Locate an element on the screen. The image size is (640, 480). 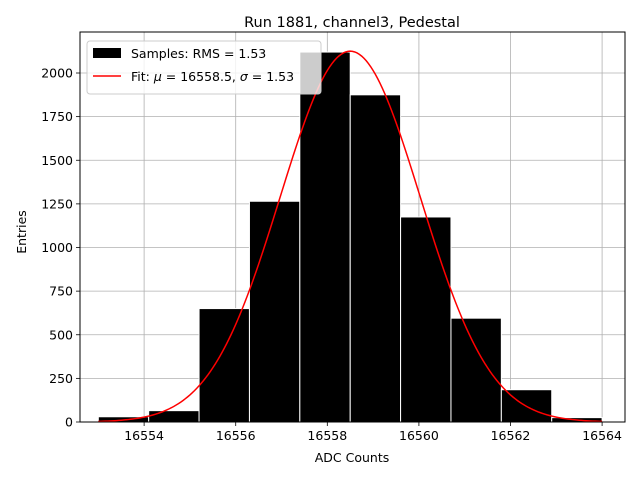
legend-fit-mu: μ is located at coordinates (157, 76).